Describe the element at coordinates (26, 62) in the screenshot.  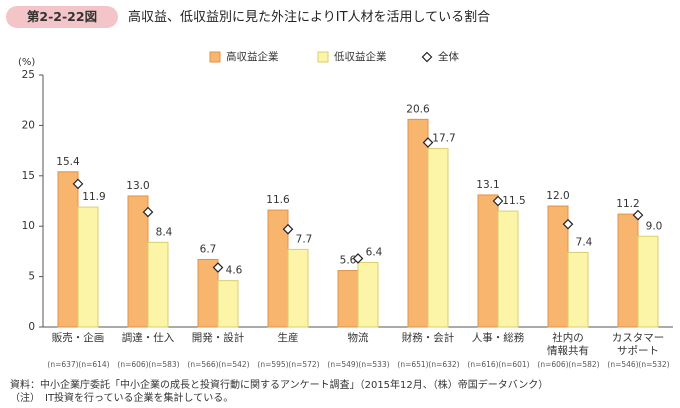
I see `y-unit-label: (%)` at that location.